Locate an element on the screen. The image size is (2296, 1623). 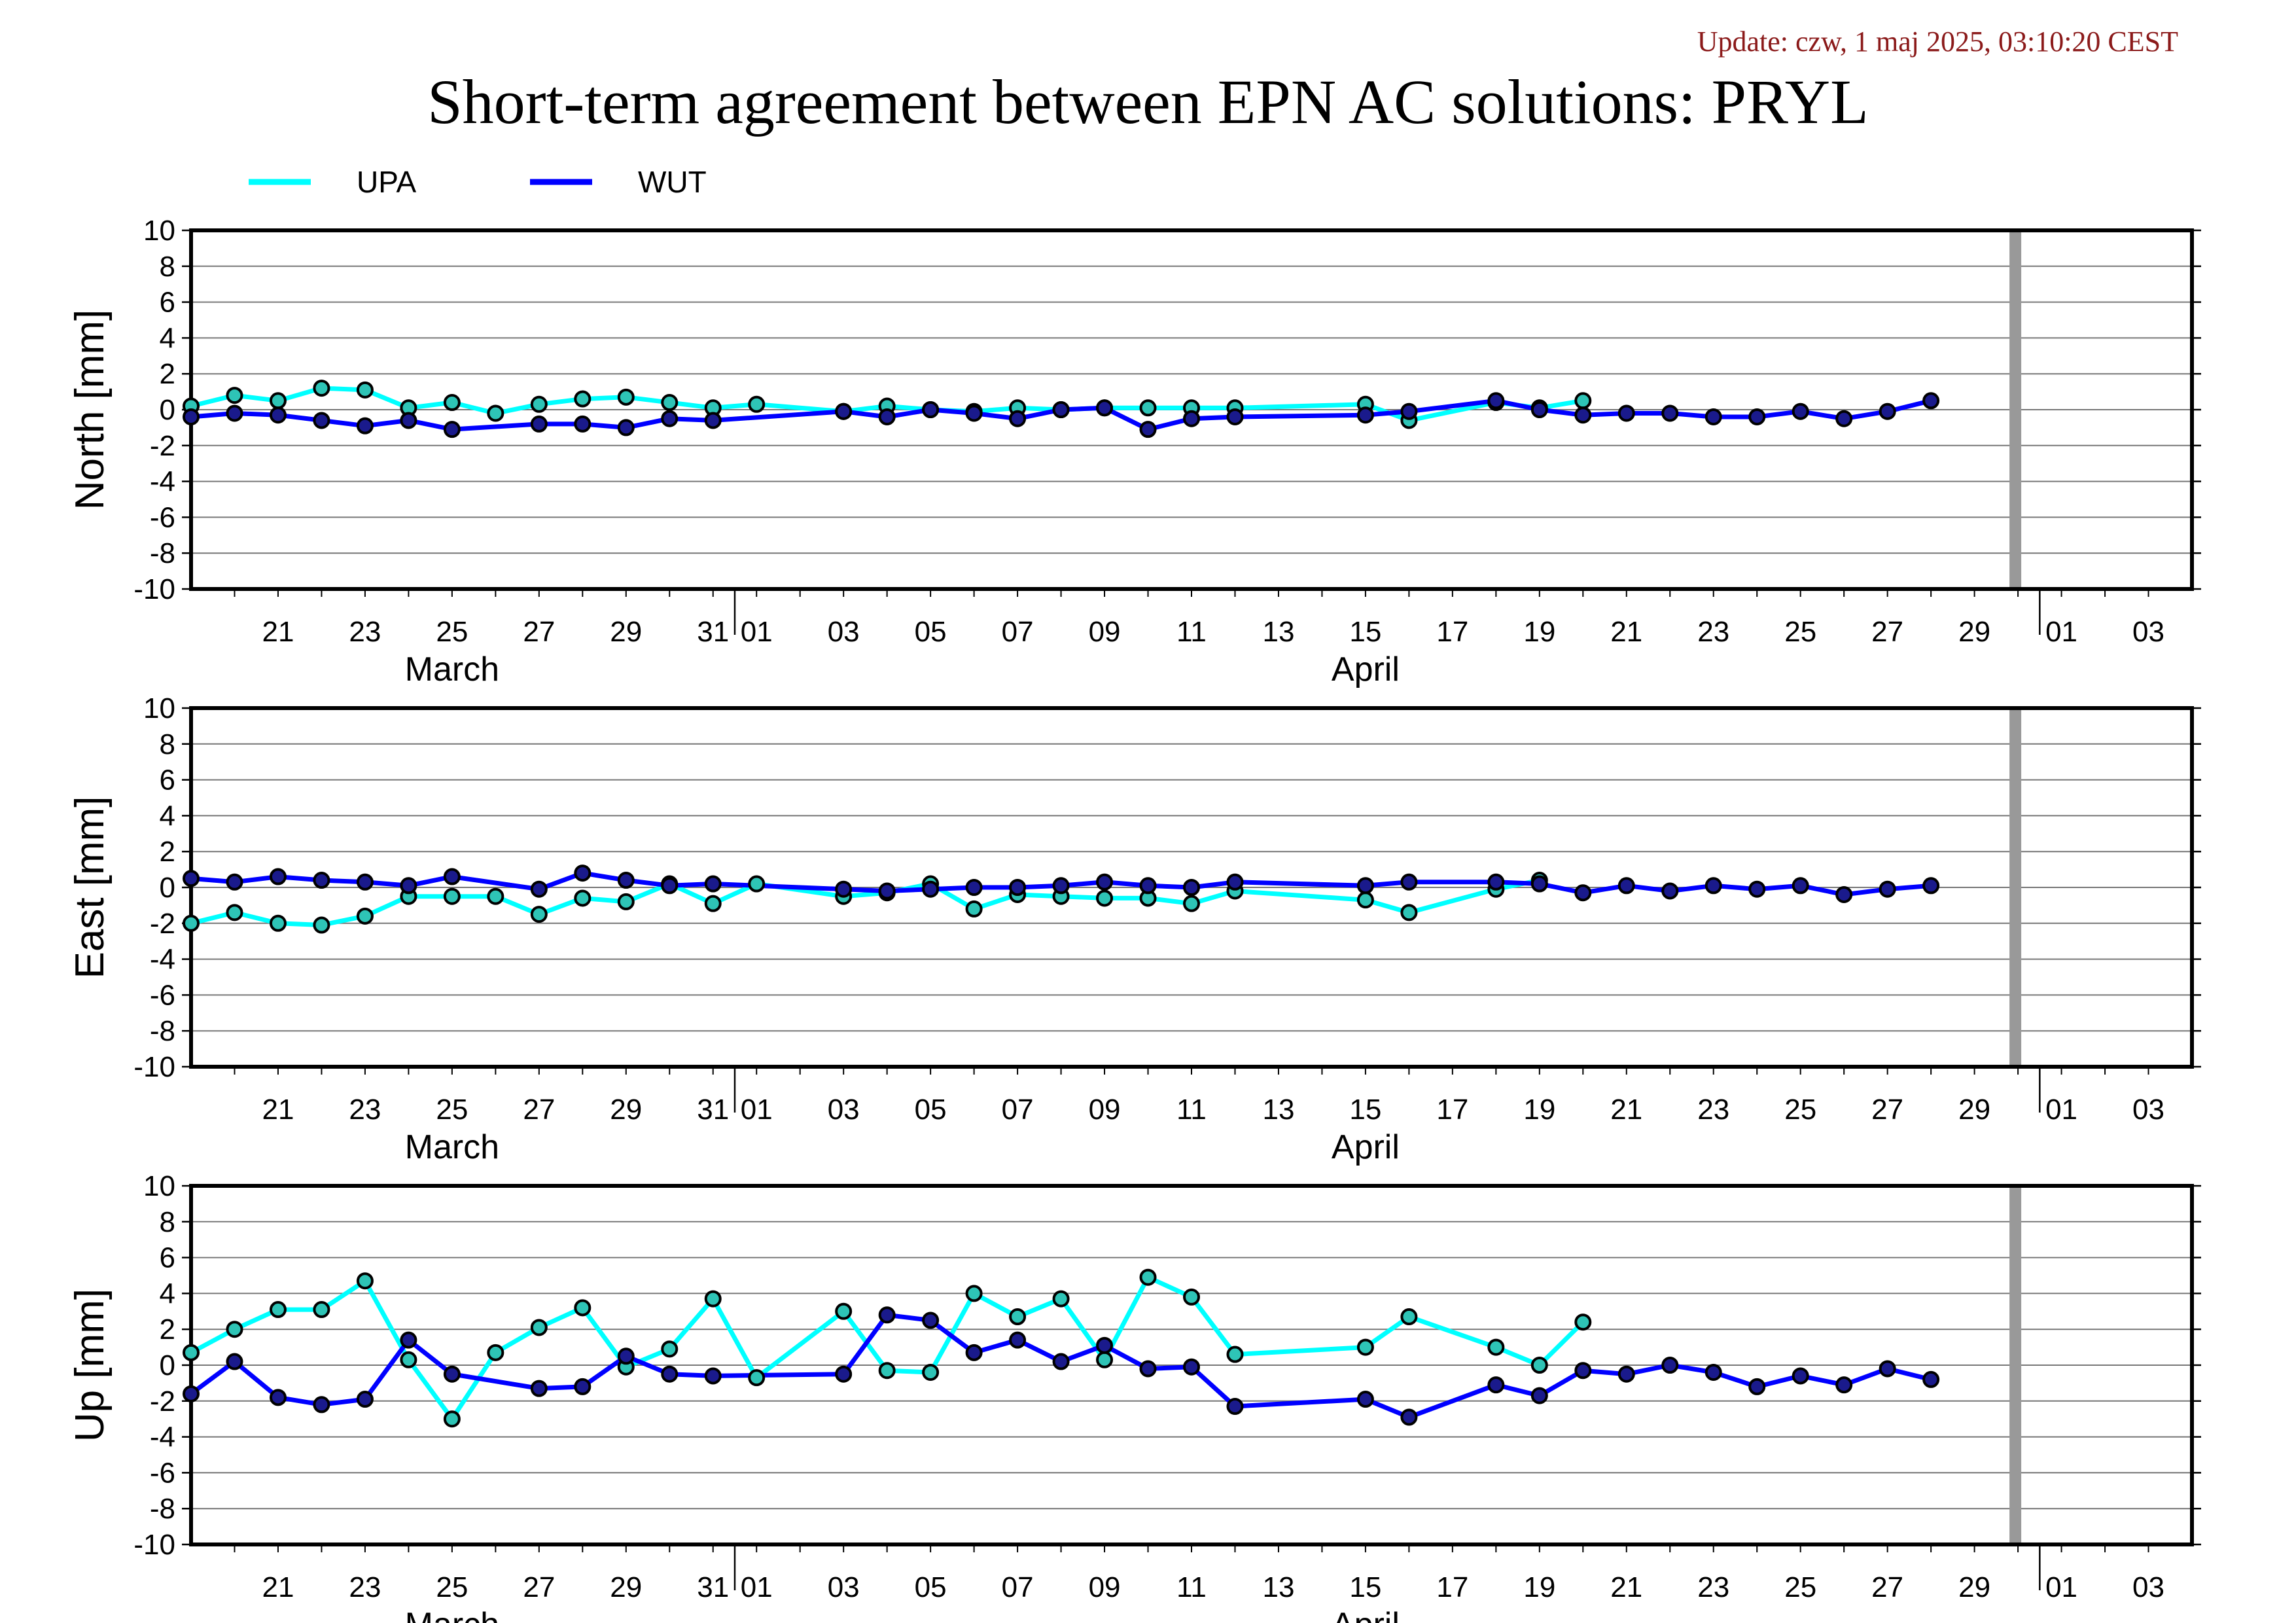
y-tick-label-east: 8 is located at coordinates (167, 744).